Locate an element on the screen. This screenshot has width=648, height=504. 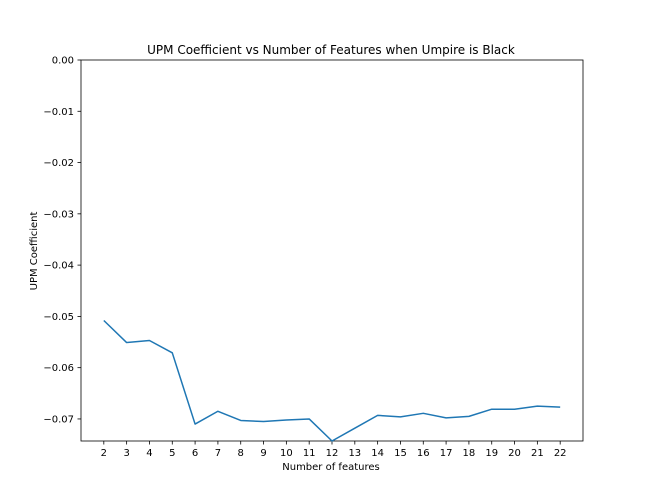
x-axis-label: Number of features is located at coordinates (330, 467).